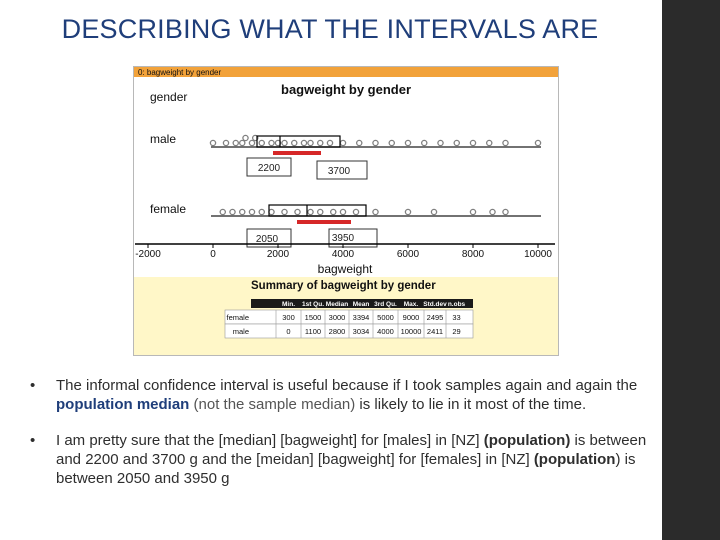 This screenshot has height=540, width=720. I want to click on summary-cell: 3000, so click(337, 317).